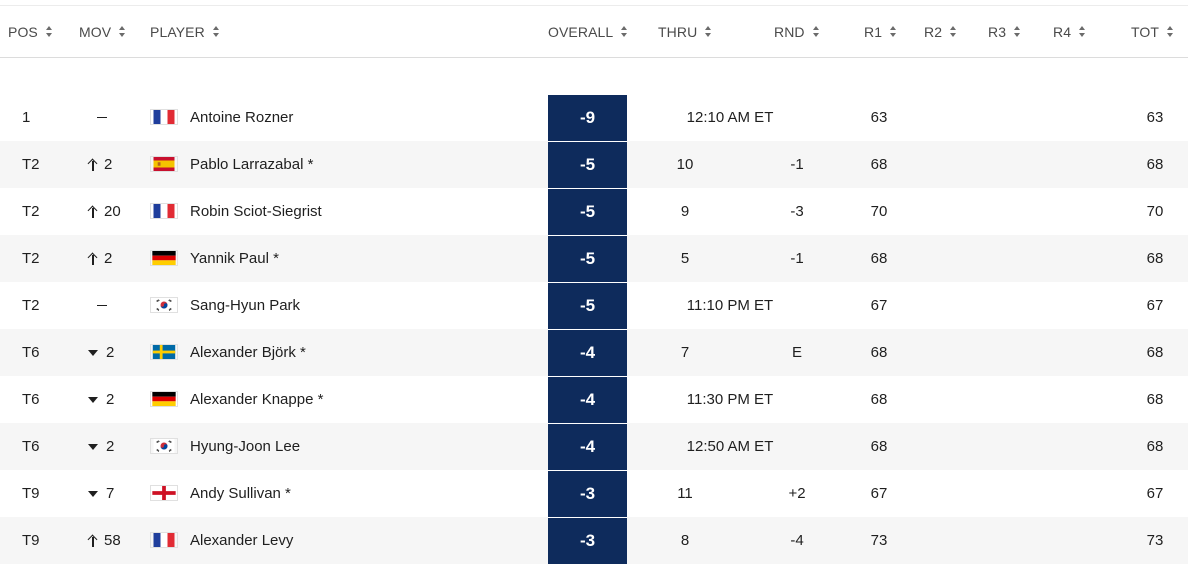 Image resolution: width=1188 pixels, height=565 pixels. Describe the element at coordinates (594, 305) in the screenshot. I see `table-row: T2 Sang-Hyun Park -5 11:10 PM ET 67 67` at that location.